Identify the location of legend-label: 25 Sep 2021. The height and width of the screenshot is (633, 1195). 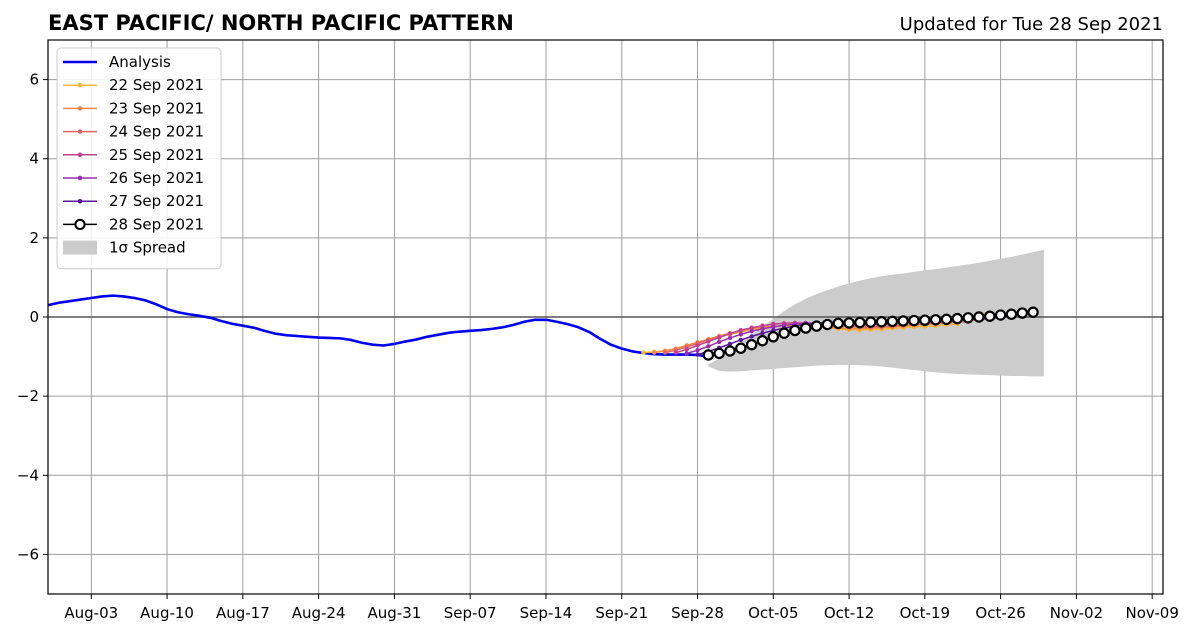
(156, 155).